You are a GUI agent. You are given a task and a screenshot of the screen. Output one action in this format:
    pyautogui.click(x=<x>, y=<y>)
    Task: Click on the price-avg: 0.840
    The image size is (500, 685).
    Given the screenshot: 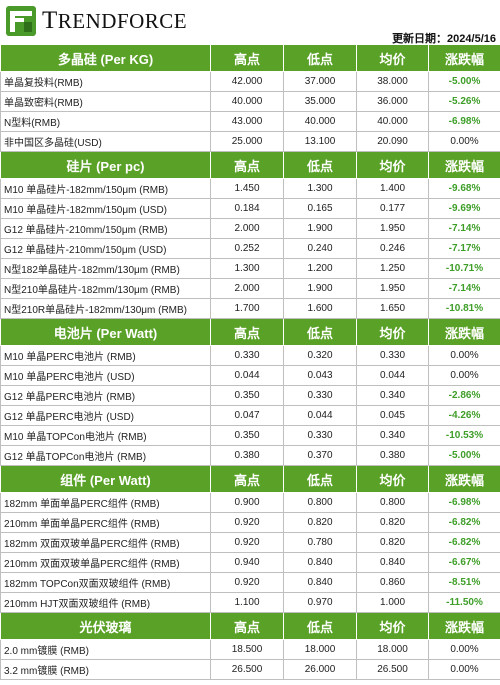 What is the action you would take?
    pyautogui.click(x=392, y=562)
    